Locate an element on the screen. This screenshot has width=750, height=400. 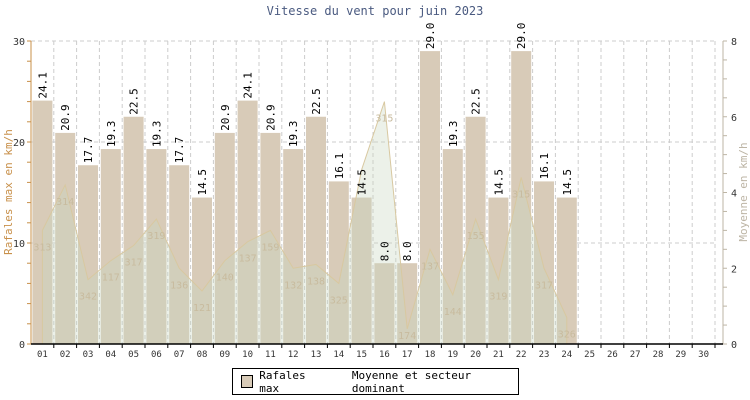
x-tick-label-07: 07 is located at coordinates (179, 355).